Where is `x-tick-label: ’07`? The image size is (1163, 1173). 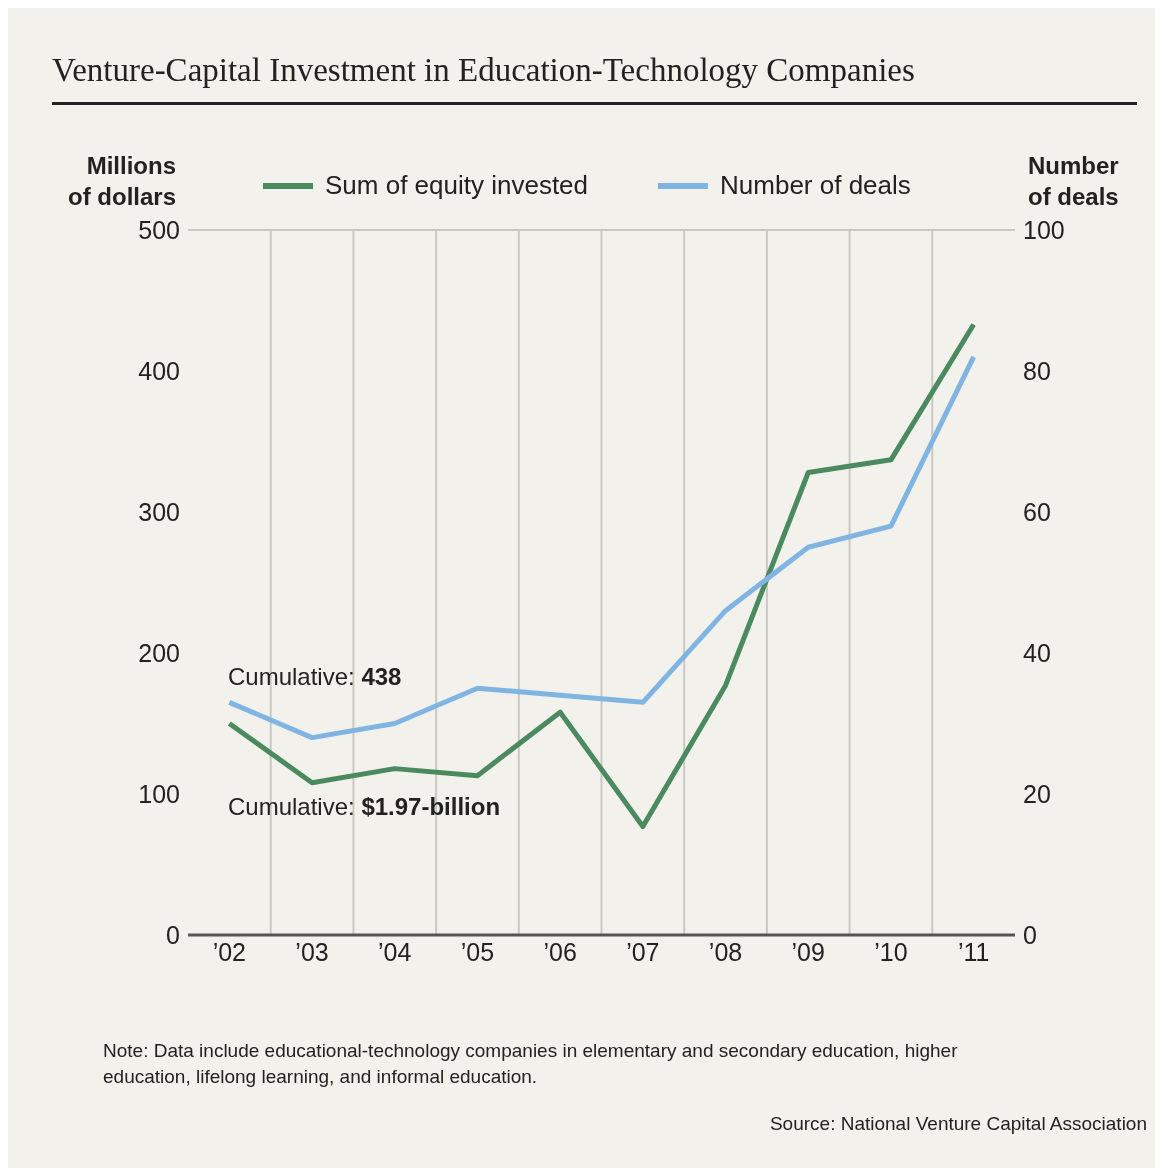 x-tick-label: ’07 is located at coordinates (643, 951).